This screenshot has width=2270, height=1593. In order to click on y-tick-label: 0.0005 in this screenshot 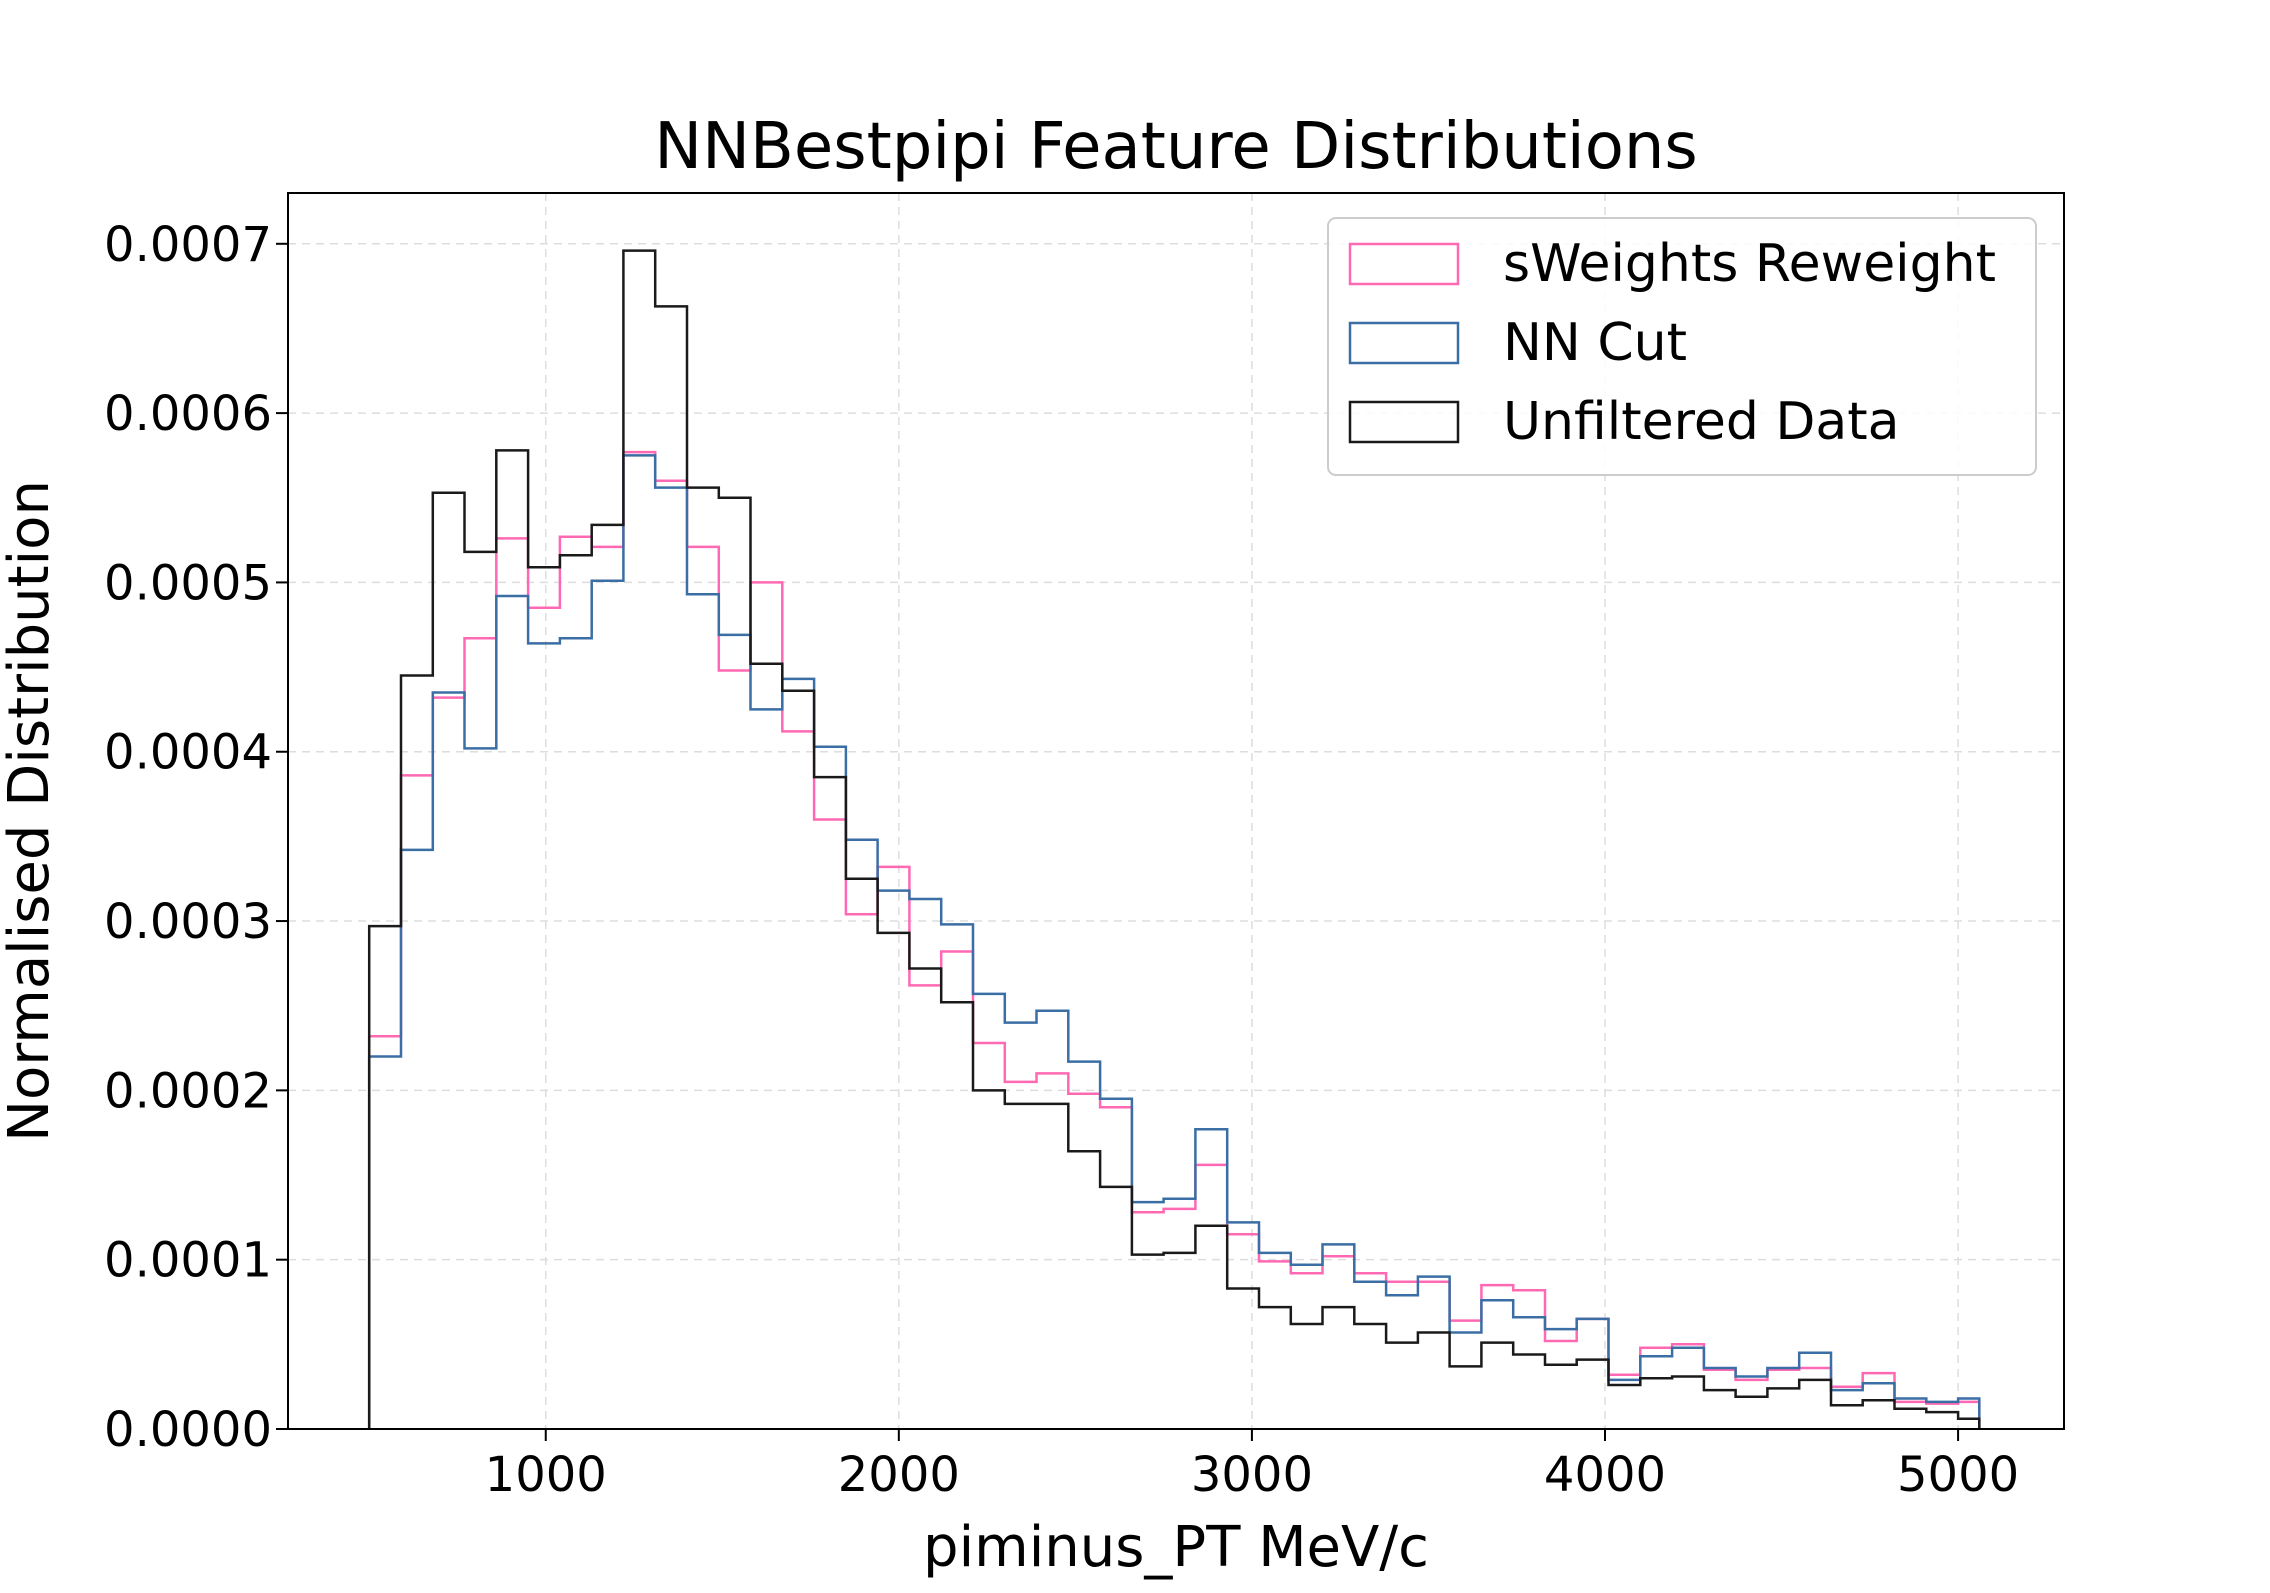, I will do `click(188, 583)`.